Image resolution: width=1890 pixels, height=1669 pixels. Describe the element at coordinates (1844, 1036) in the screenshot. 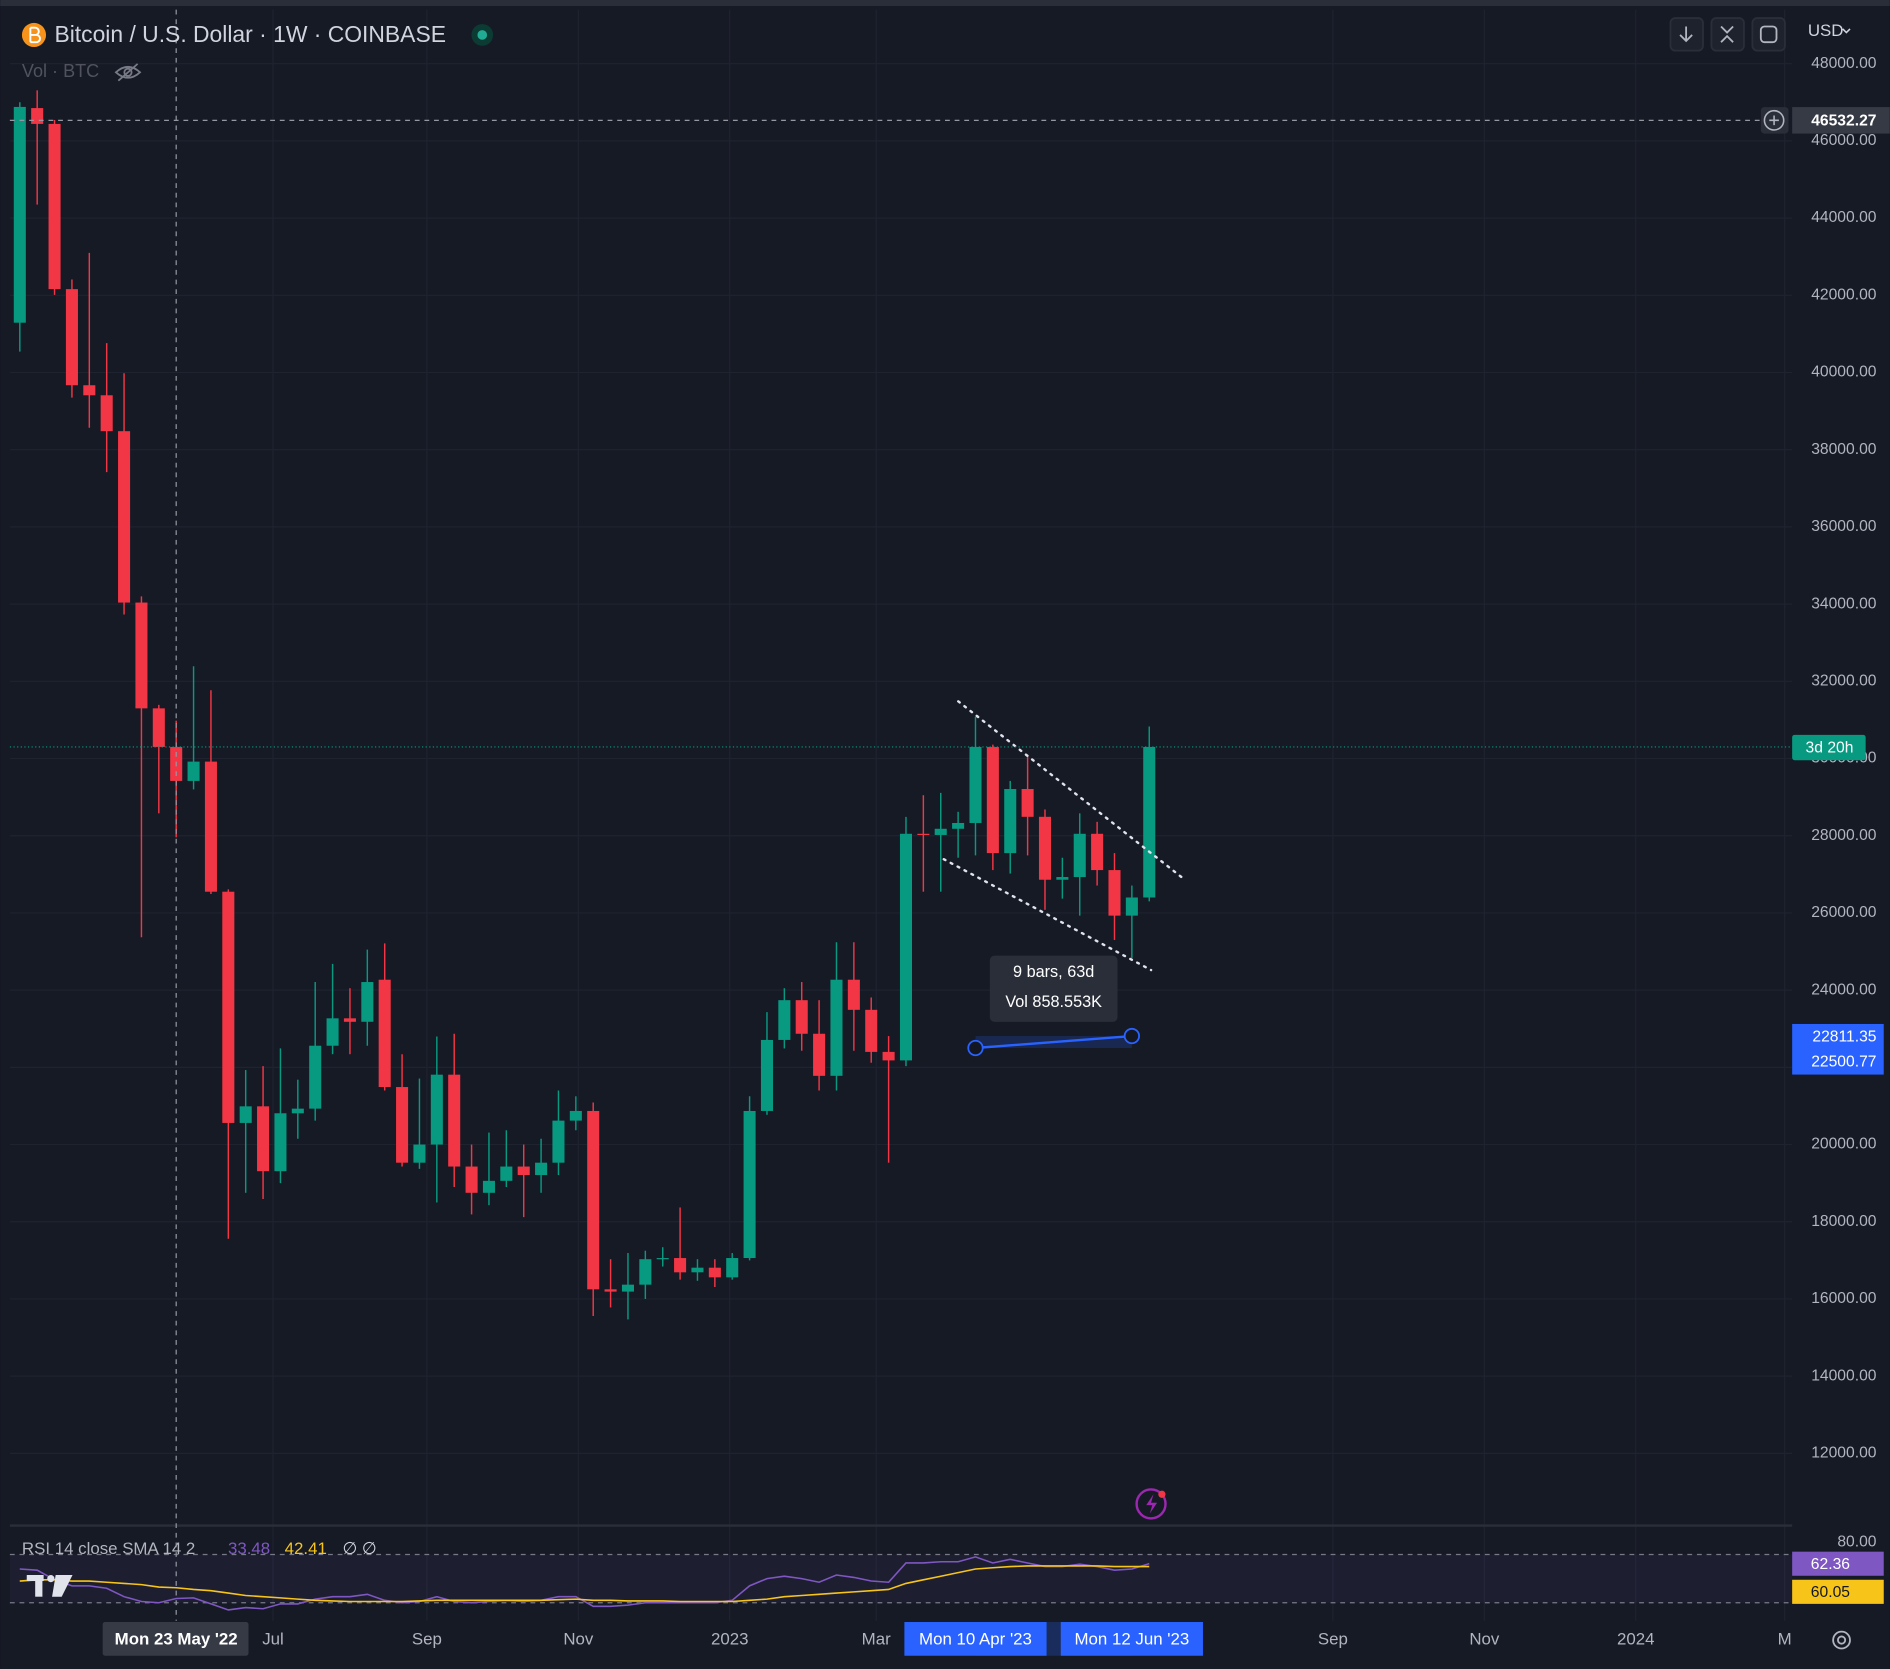

I see `measure-price-label: 22811.35` at that location.